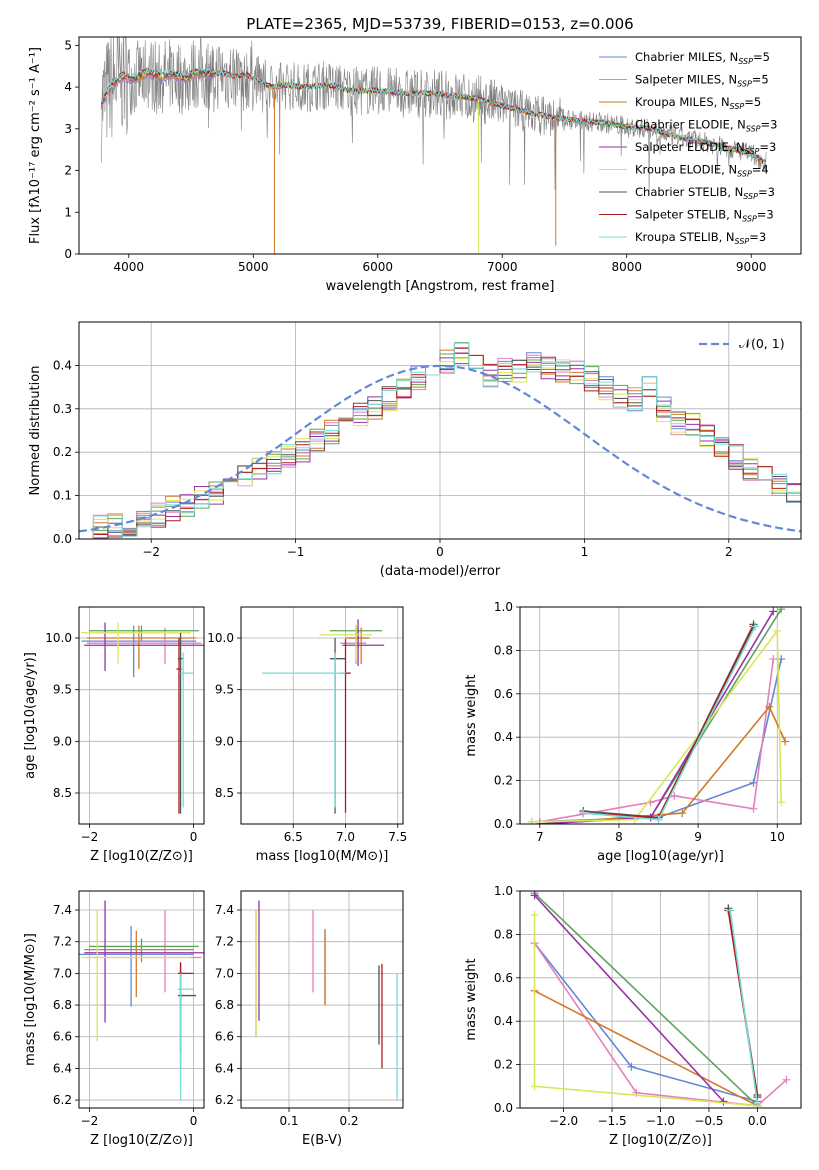  What do you see at coordinates (777, 837) in the screenshot?
I see `x-tick-label: 10` at bounding box center [777, 837].